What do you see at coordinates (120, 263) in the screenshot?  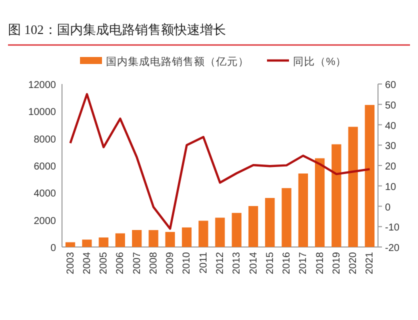 I see `x-tick-label: 2006` at bounding box center [120, 263].